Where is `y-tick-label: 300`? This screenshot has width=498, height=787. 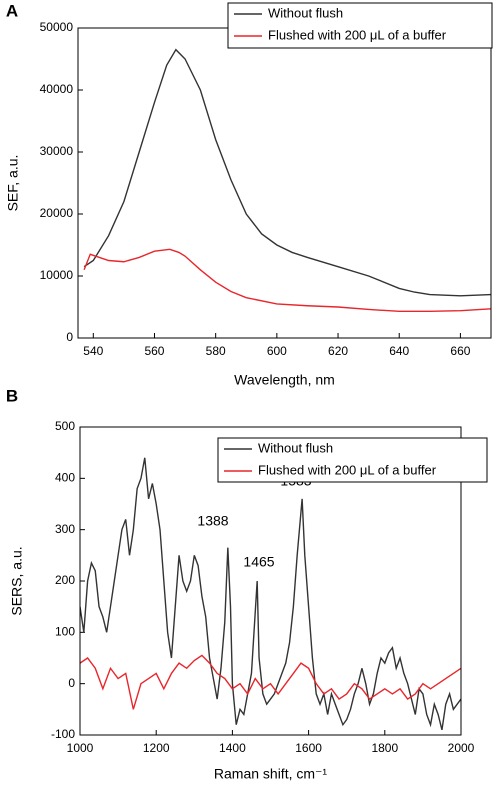
y-tick-label: 300 is located at coordinates (65, 529).